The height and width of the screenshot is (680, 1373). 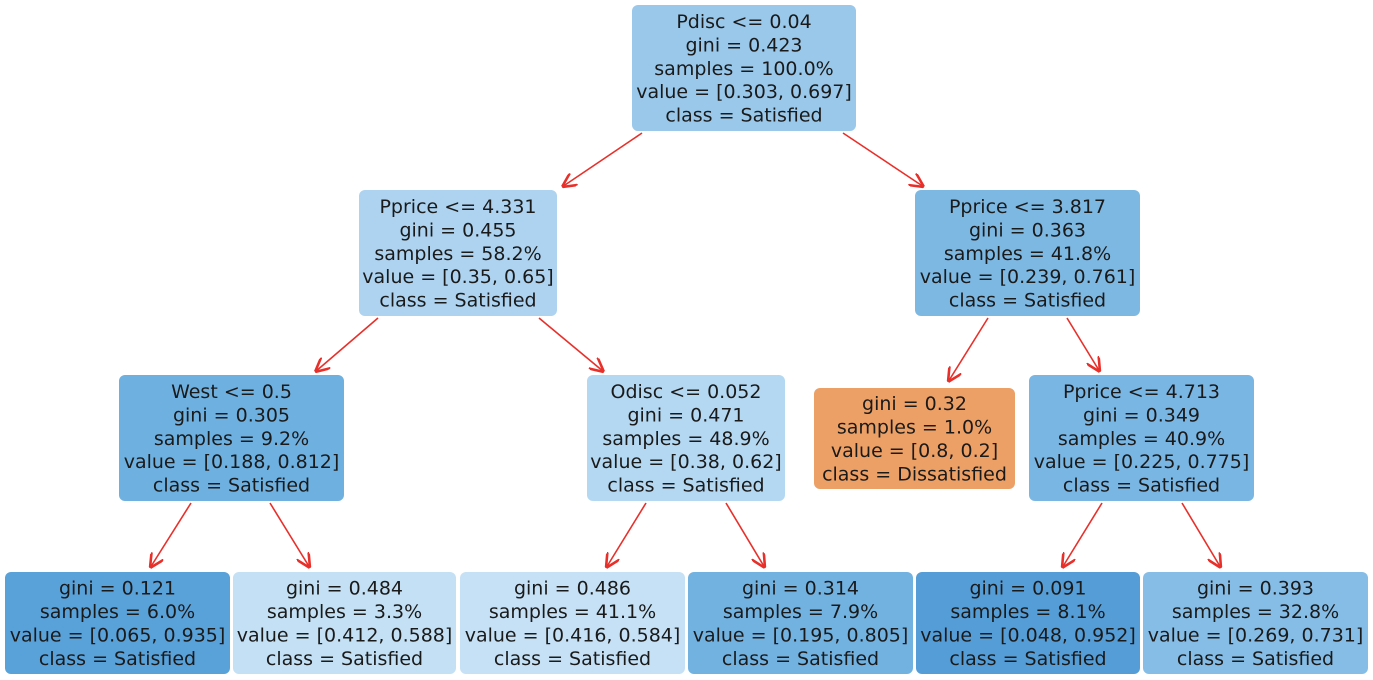 I want to click on node-line: gini = 0.32, so click(x=914, y=404).